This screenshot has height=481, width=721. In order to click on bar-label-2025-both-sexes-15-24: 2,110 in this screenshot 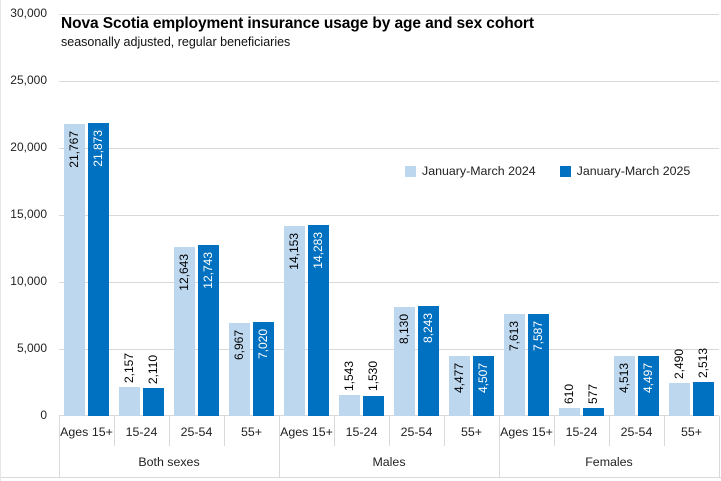, I will do `click(152, 369)`.